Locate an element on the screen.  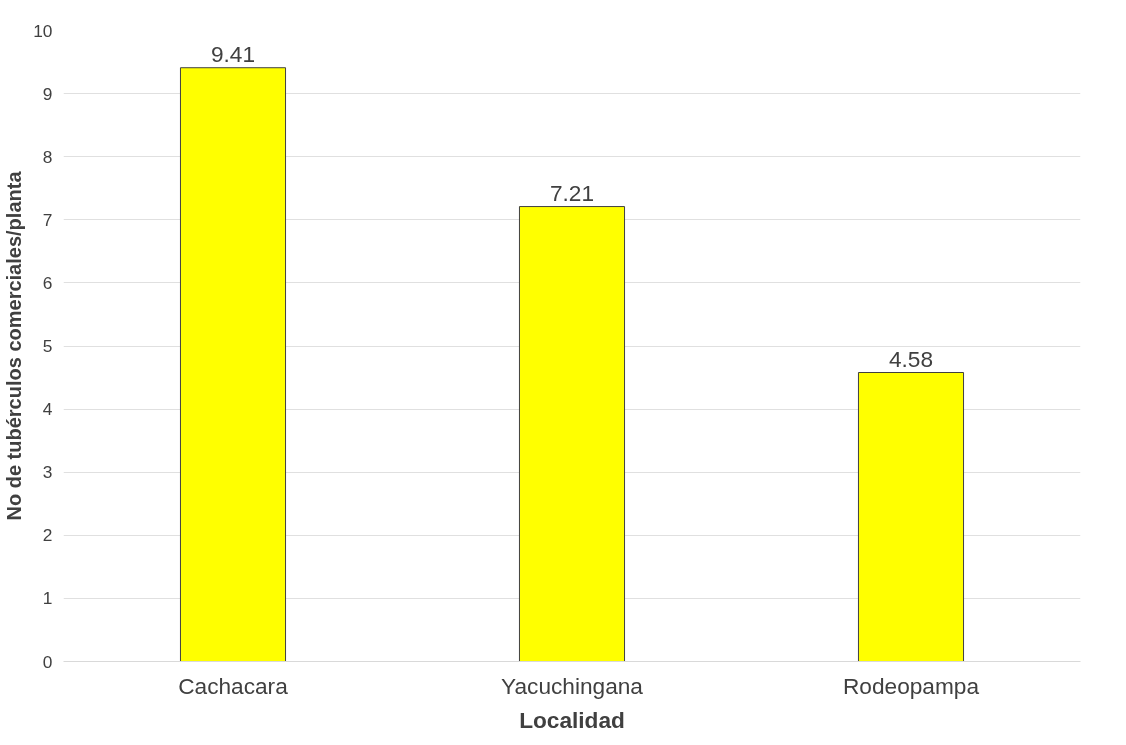
data-label: 7.21 is located at coordinates (572, 192).